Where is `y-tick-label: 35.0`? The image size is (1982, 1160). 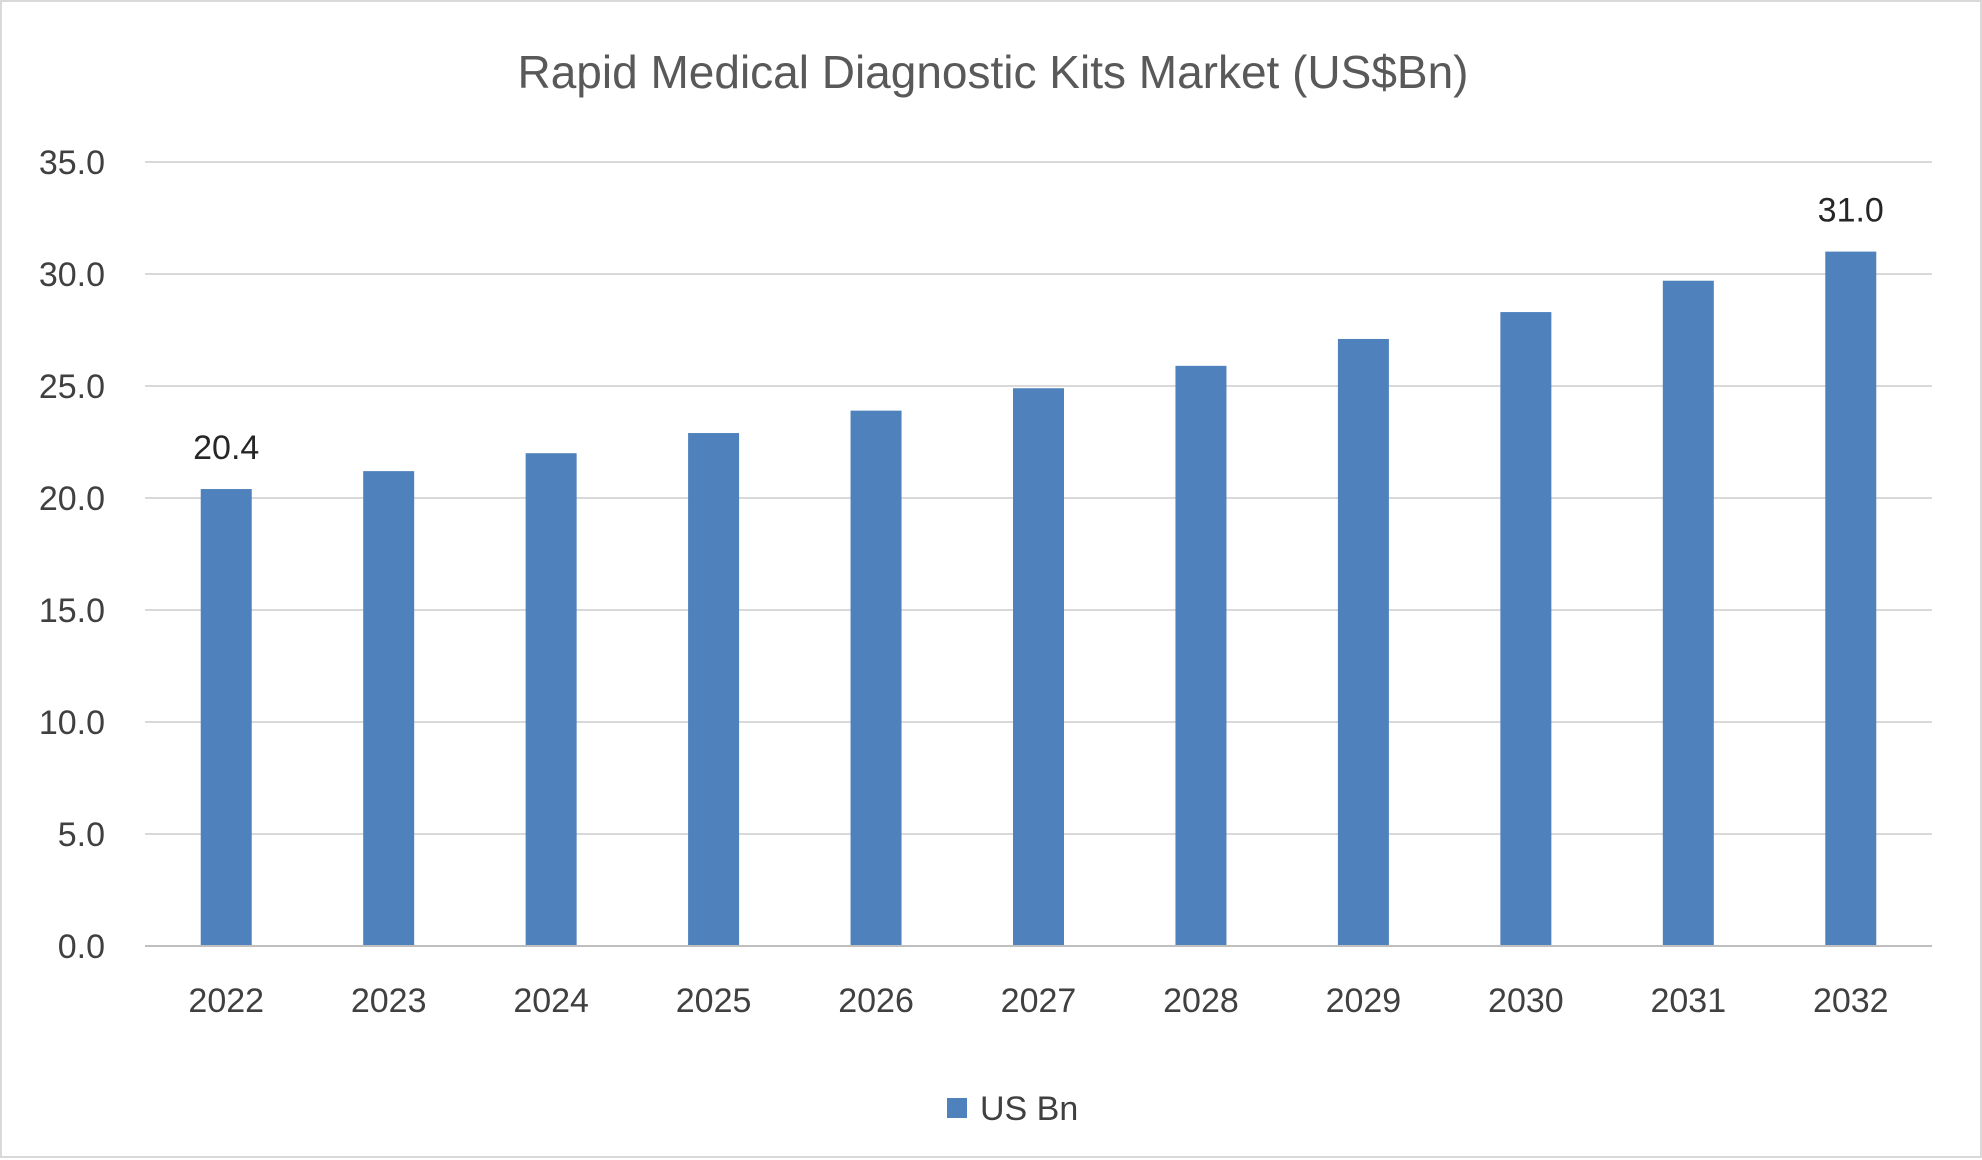
y-tick-label: 35.0 is located at coordinates (72, 163).